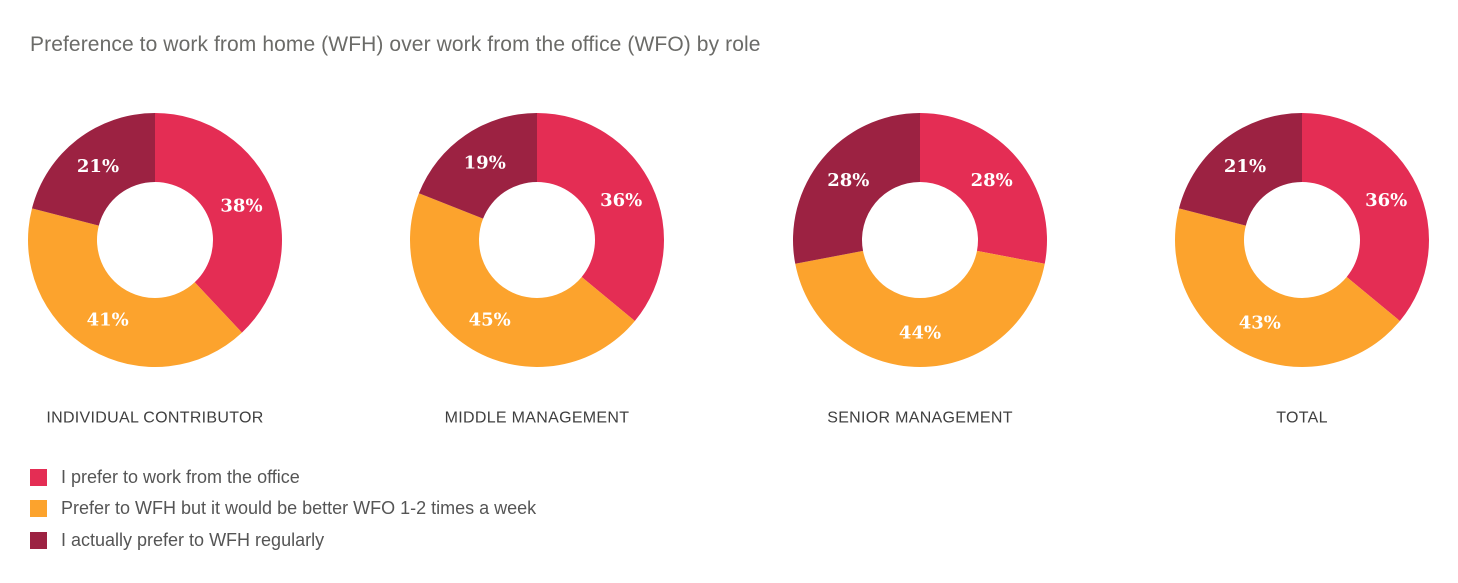  I want to click on data-label-senior-management-office: 28%, so click(992, 180).